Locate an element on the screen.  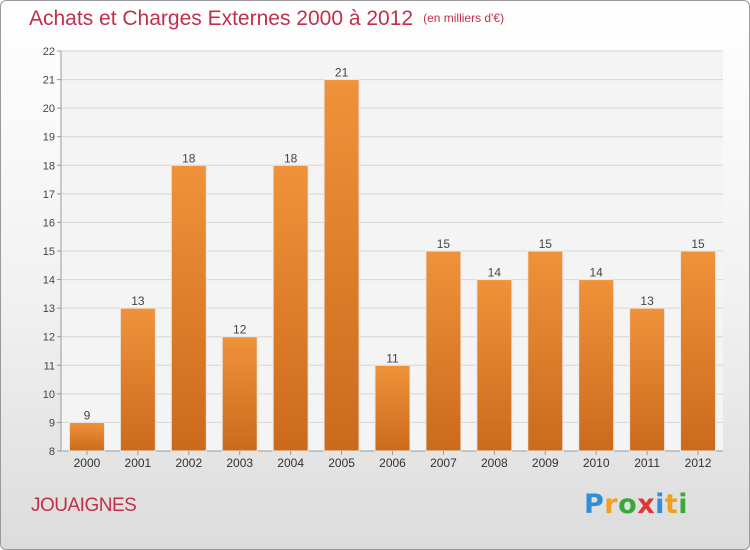
x-tick-label: 2010 is located at coordinates (596, 463).